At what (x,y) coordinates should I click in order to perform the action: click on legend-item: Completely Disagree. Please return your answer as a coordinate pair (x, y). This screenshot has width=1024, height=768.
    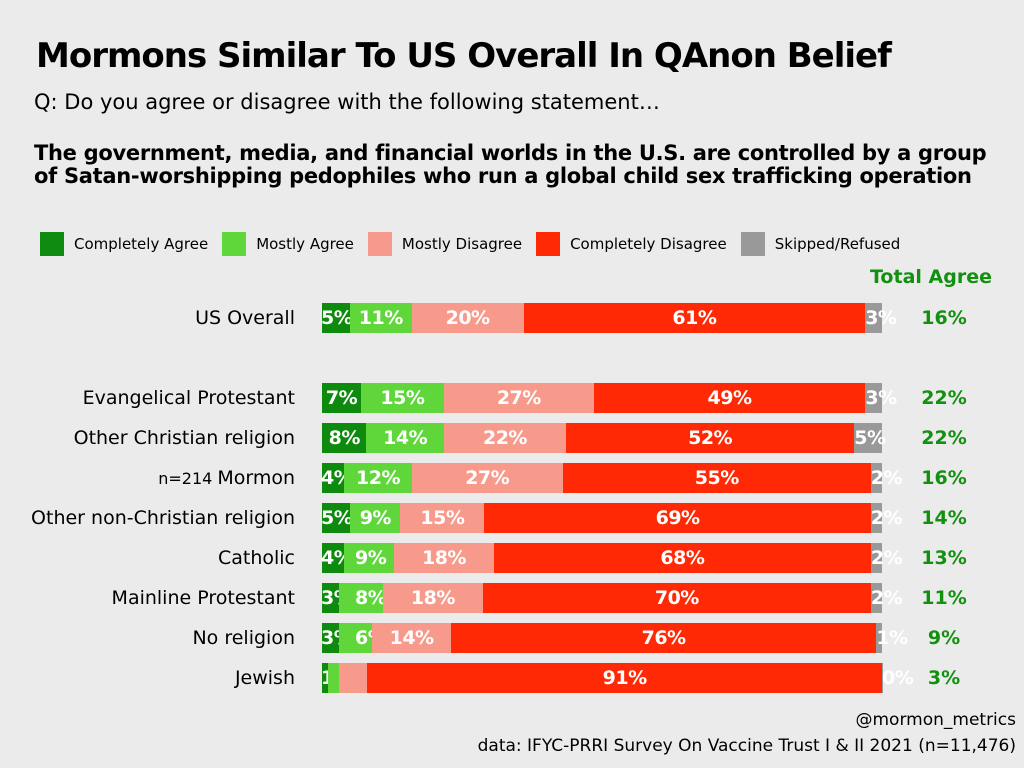
    Looking at the image, I should click on (631, 244).